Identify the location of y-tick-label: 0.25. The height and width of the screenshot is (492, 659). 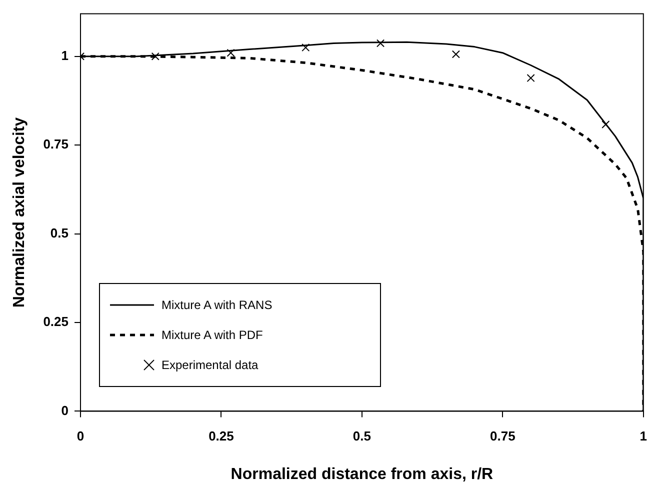
(55, 322).